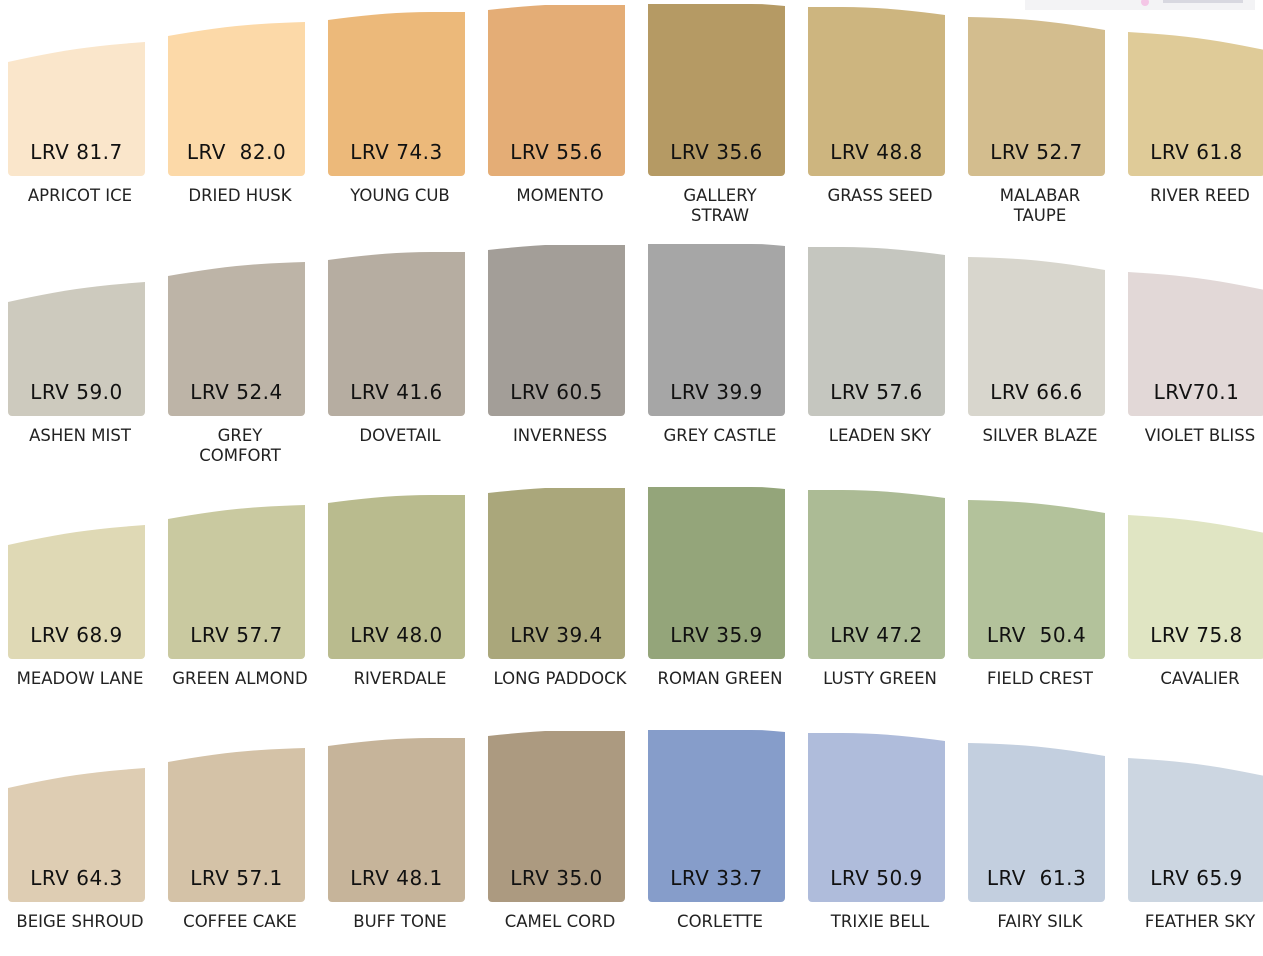 The image size is (1263, 956). Describe the element at coordinates (236, 635) in the screenshot. I see `lrv-value: LRV 57.7` at that location.